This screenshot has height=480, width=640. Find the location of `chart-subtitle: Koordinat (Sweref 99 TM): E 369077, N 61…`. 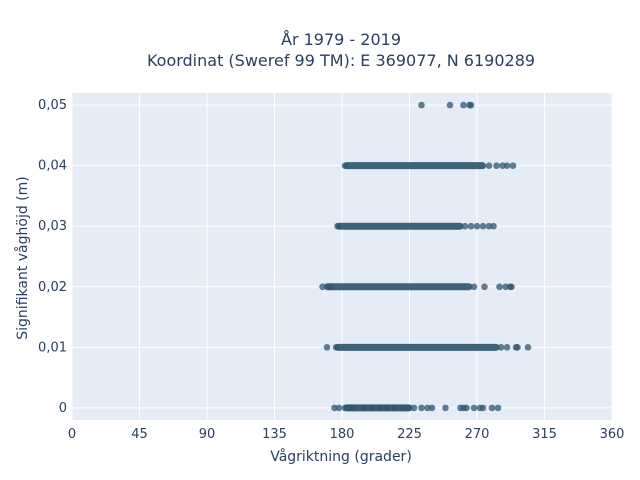

chart-subtitle: Koordinat (Sweref 99 TM): E 369077, N 61… is located at coordinates (341, 60).